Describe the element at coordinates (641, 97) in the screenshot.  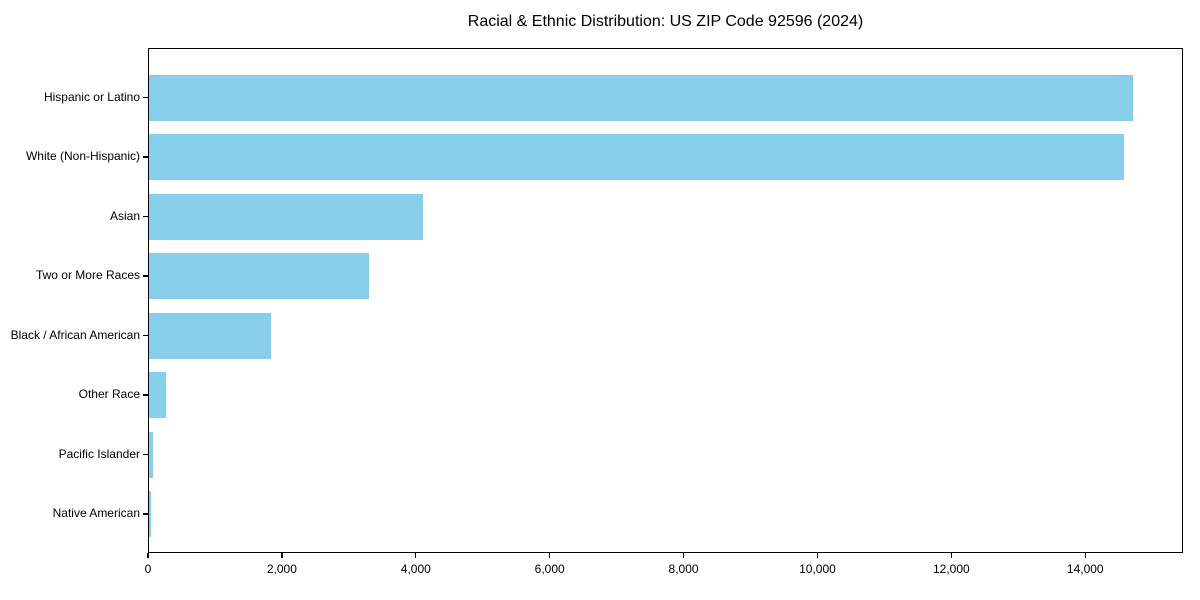
I see `bar-hispanic-or-latino` at that location.